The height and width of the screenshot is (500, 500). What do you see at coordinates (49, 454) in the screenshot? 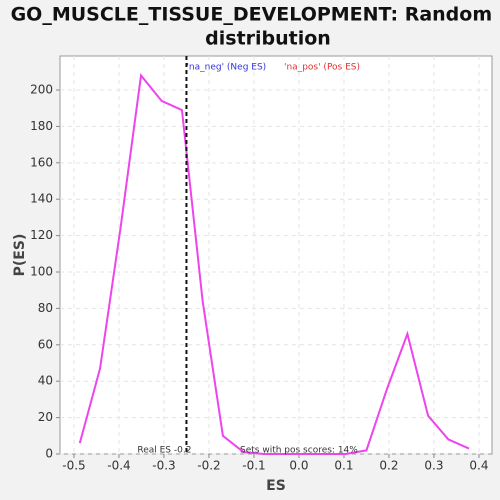
I see `y-tick-label: 0` at bounding box center [49, 454].